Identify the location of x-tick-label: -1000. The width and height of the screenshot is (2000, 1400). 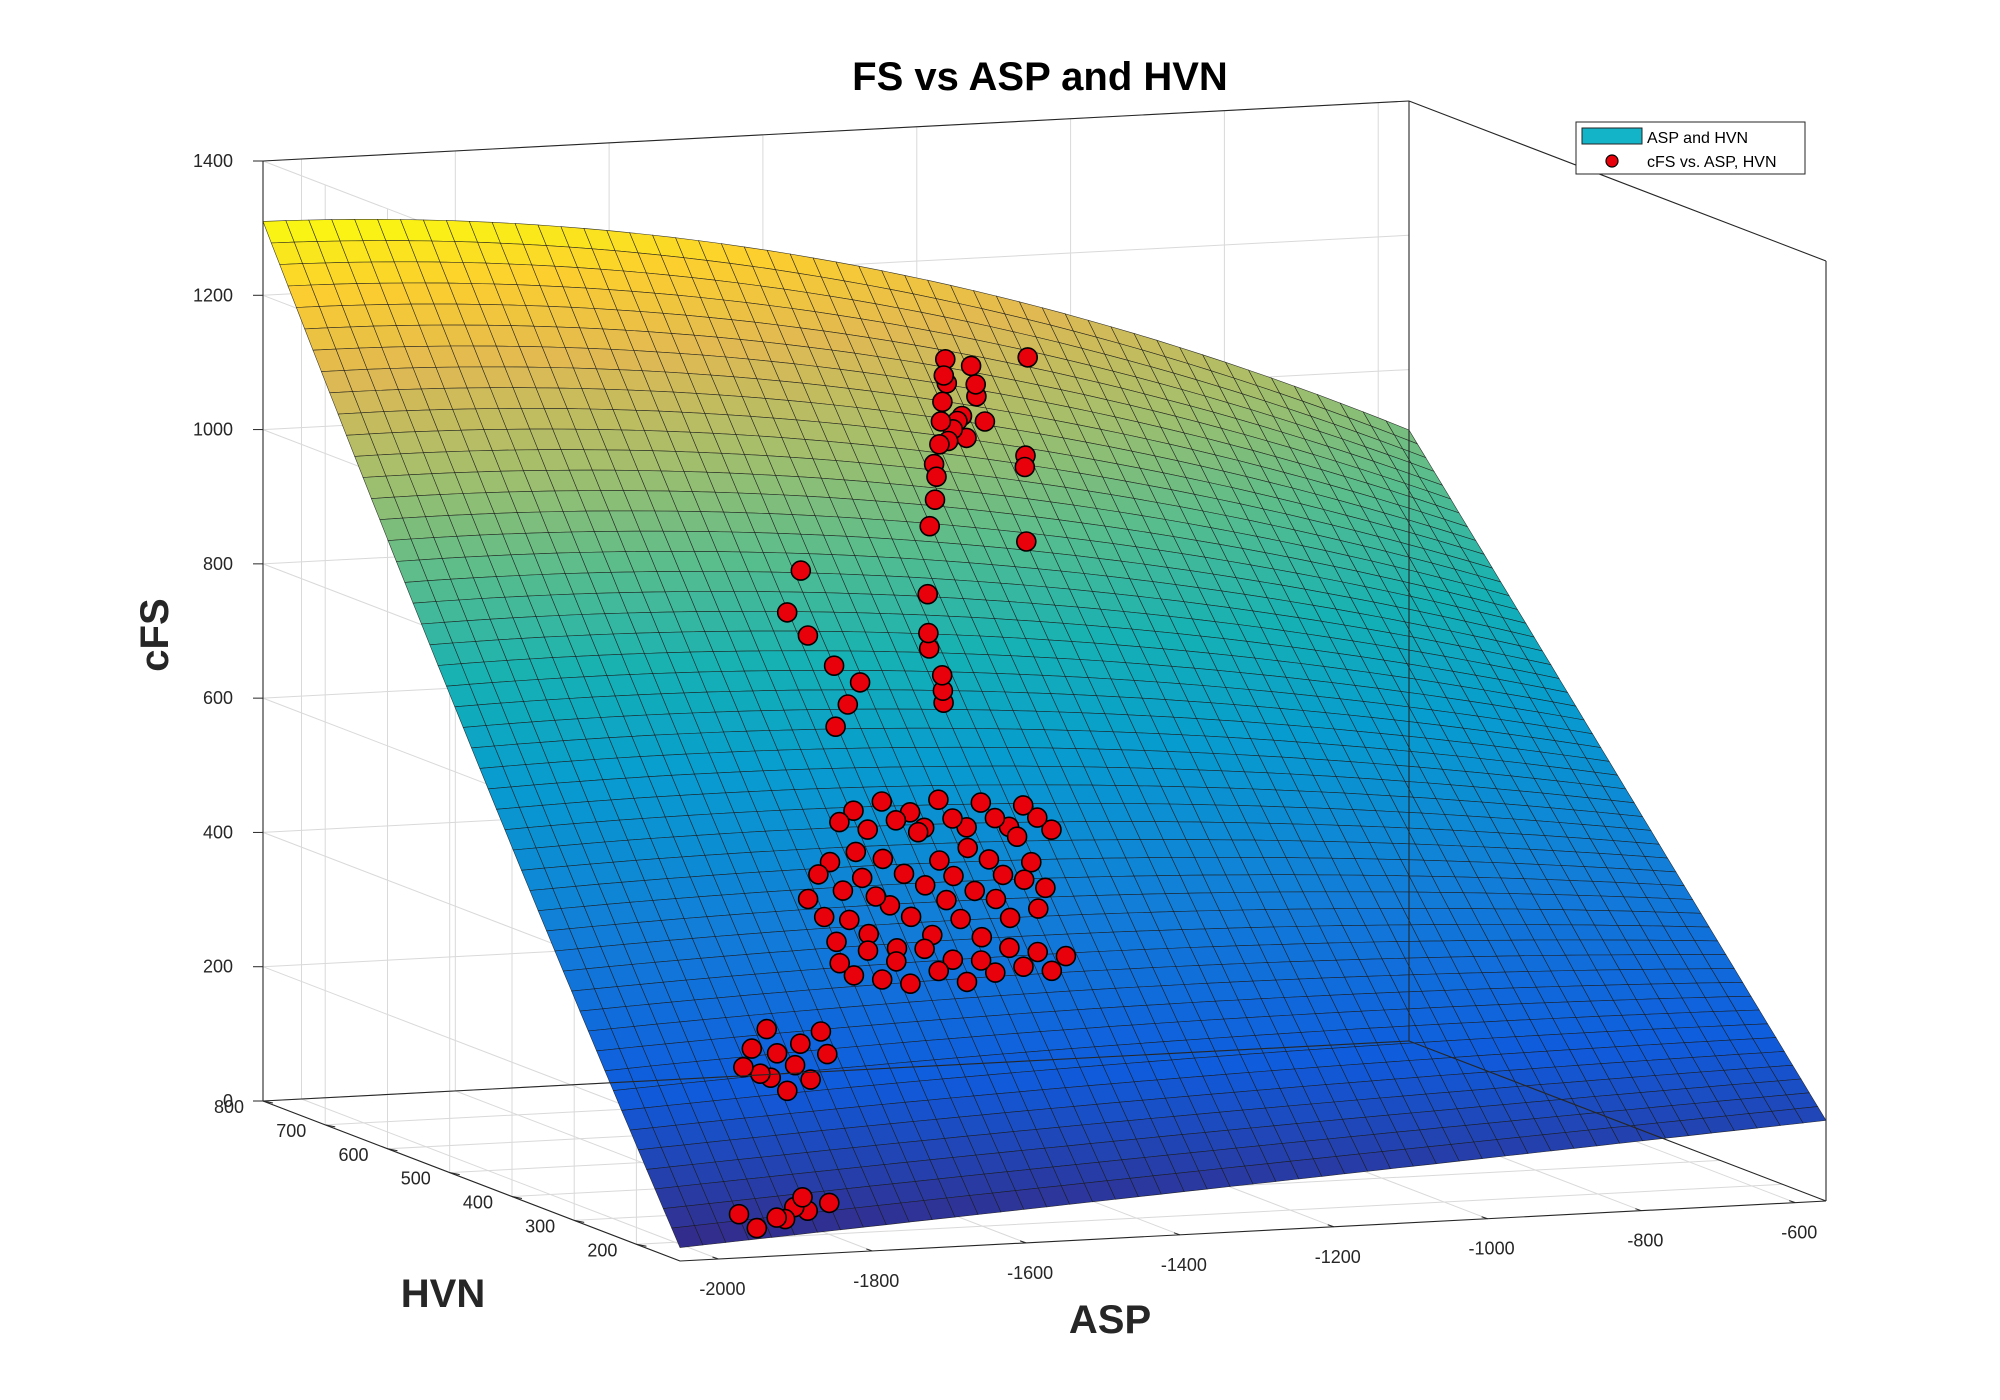
(1492, 1249).